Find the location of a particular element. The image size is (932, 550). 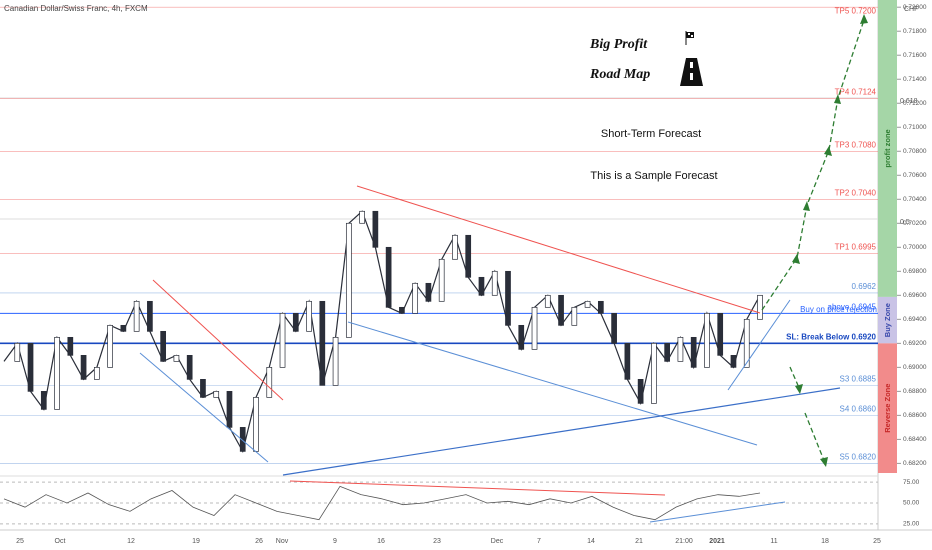

annotation: This is a Sample Forecast is located at coordinates (653, 176).